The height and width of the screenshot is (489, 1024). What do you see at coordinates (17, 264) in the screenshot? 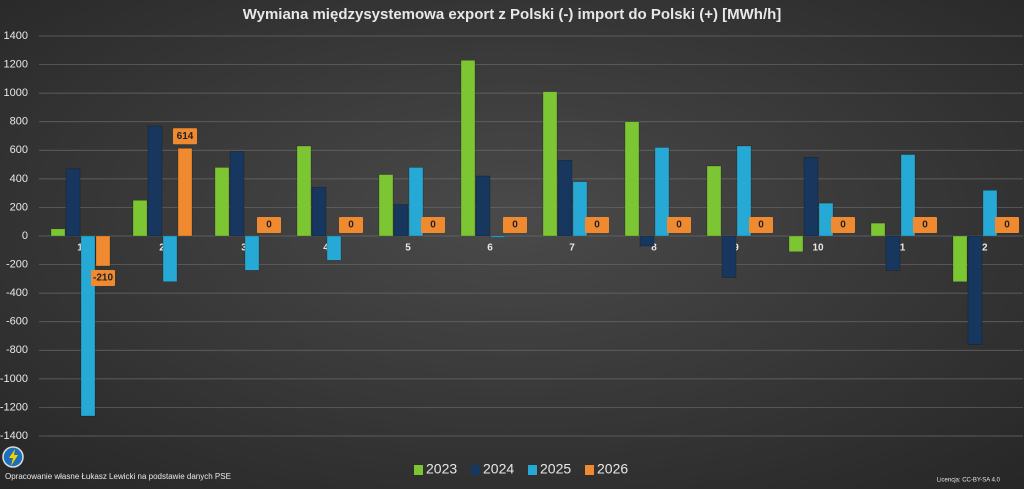
I see `y-tick-label: -200` at bounding box center [17, 264].